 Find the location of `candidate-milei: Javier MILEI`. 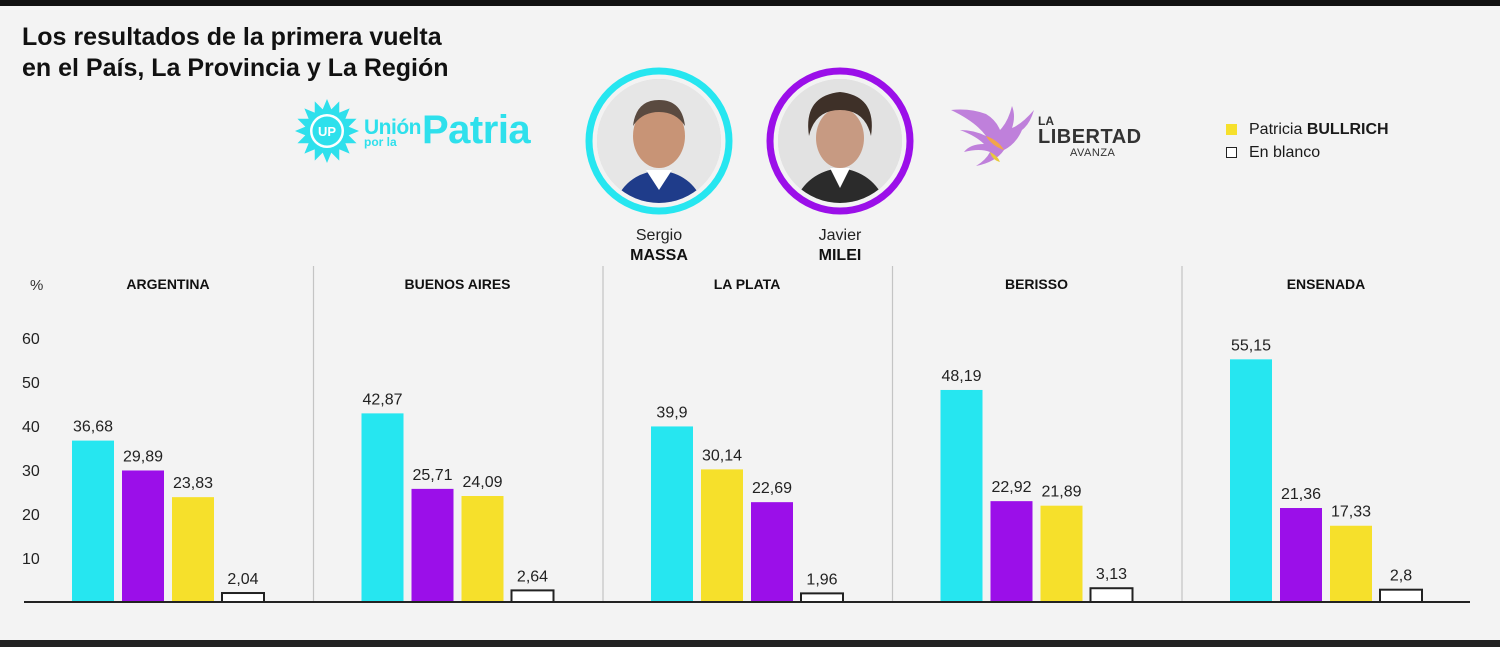

candidate-milei: Javier MILEI is located at coordinates (840, 166).